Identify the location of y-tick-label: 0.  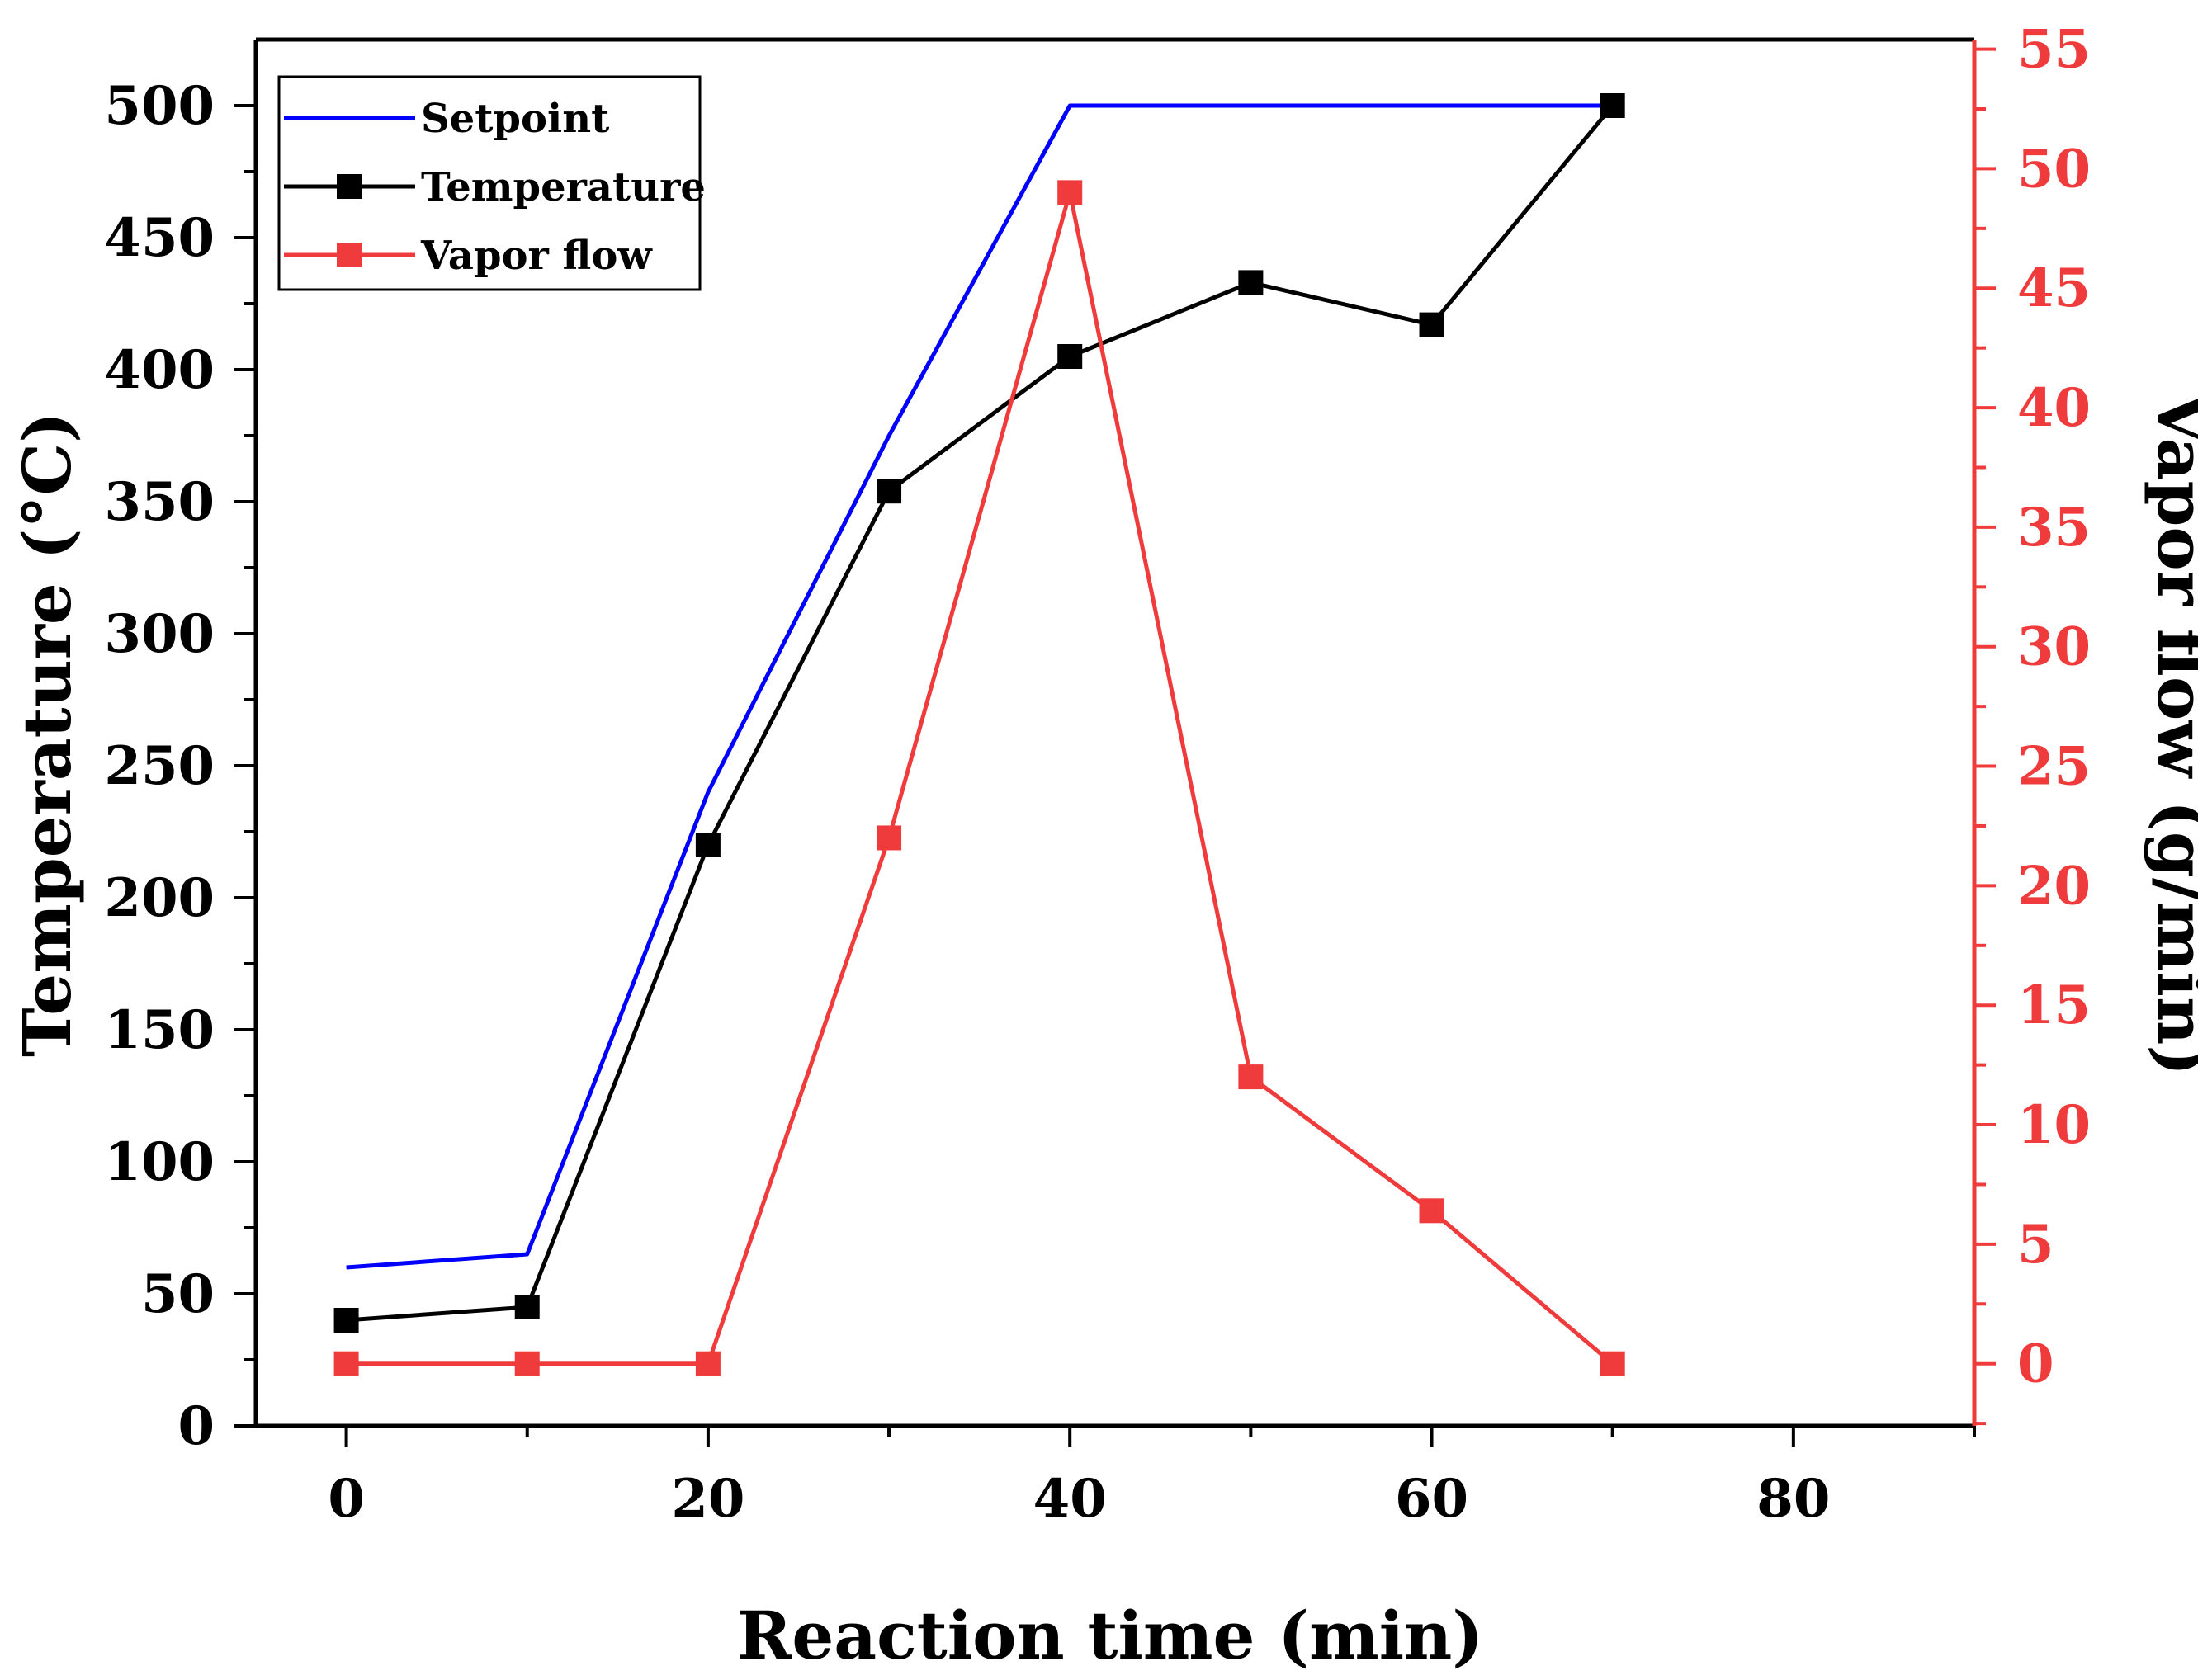
(196, 1426).